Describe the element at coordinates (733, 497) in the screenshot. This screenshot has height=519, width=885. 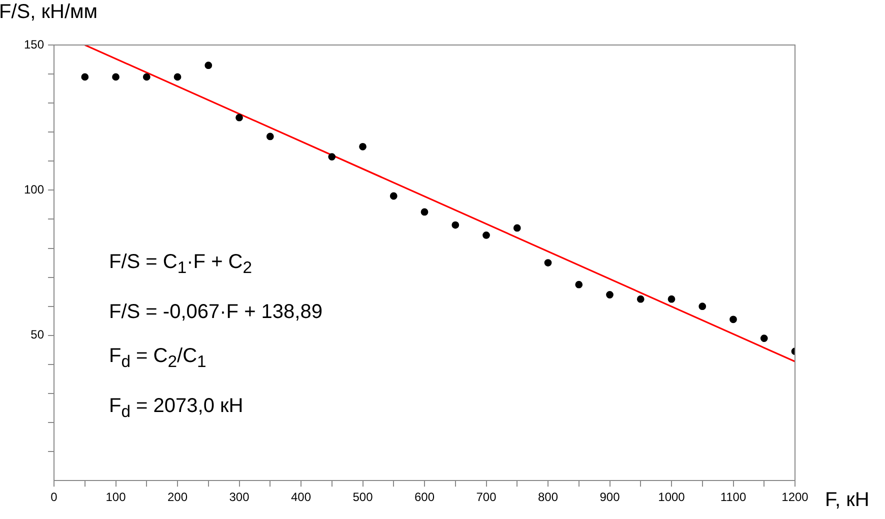
I see `x-tick-label: 1100` at that location.